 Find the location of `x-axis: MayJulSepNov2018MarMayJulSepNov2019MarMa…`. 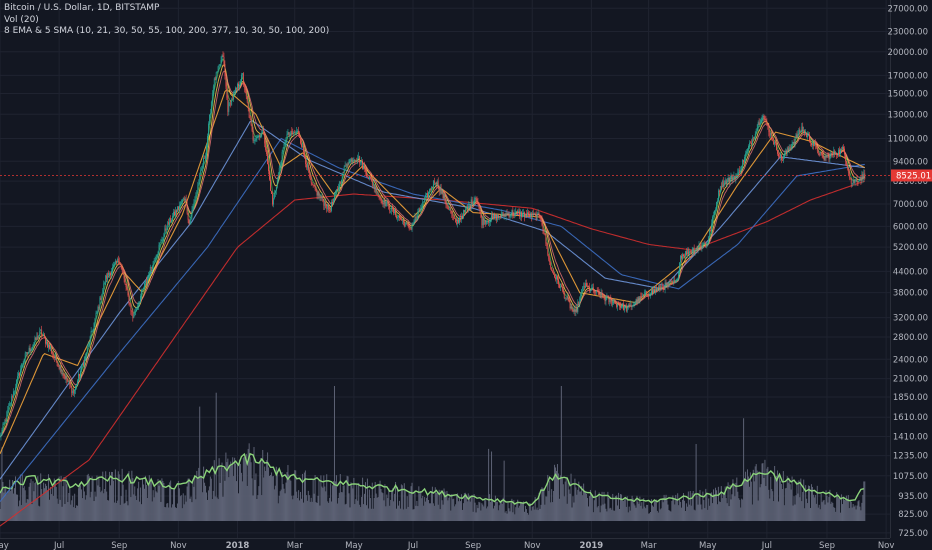

x-axis: MayJulSepNov2018MarMayJulSepNov2019MarMa… is located at coordinates (447, 545).